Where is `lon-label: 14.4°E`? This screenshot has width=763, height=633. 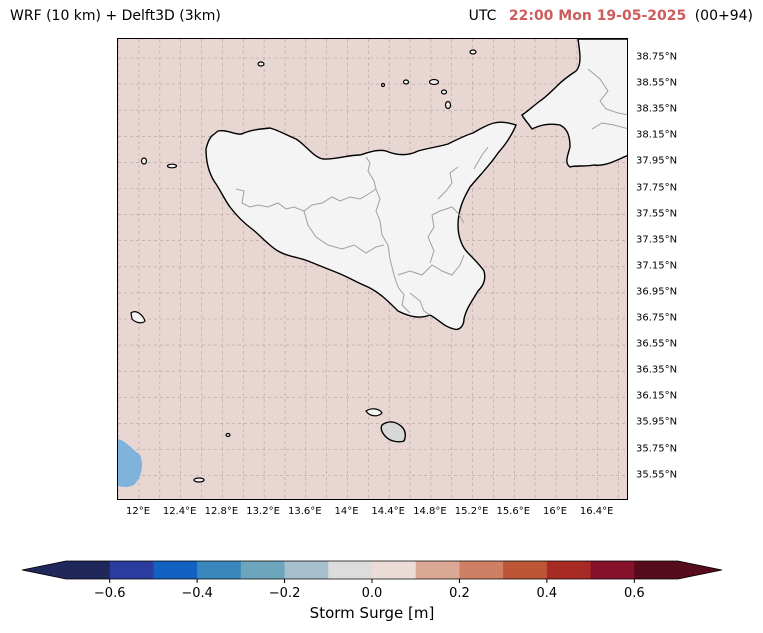
lon-label: 14.4°E is located at coordinates (388, 511).